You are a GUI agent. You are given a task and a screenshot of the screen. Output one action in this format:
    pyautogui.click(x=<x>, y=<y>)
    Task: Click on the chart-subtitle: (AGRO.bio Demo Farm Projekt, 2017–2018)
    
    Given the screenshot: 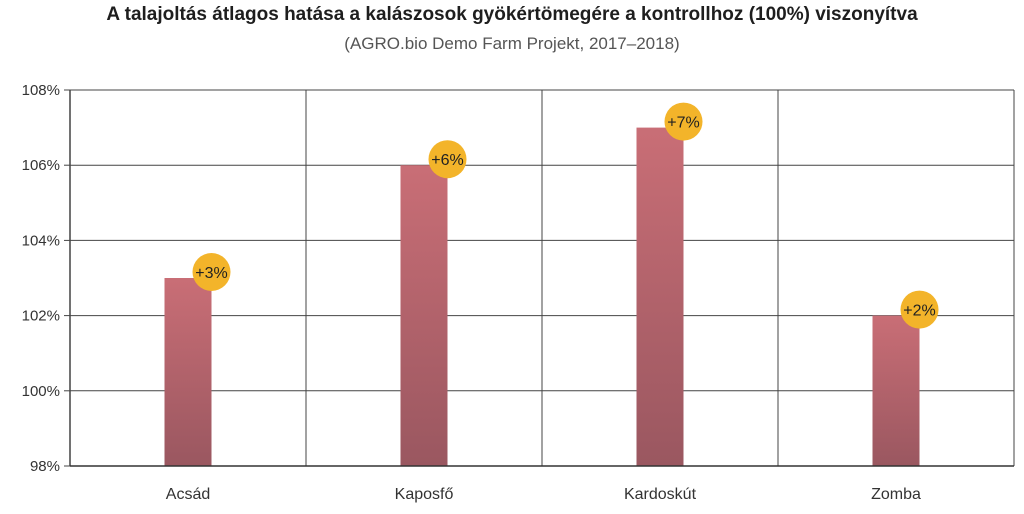 What is the action you would take?
    pyautogui.click(x=512, y=43)
    